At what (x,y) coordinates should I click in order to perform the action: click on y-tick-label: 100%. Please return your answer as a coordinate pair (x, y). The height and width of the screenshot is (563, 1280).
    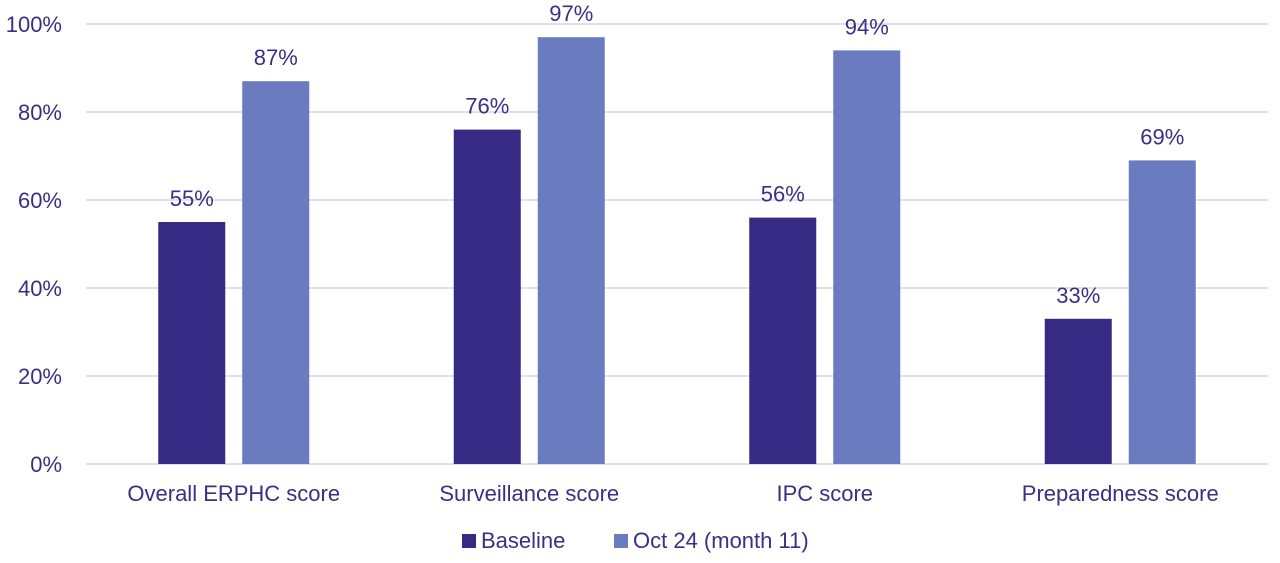
    Looking at the image, I should click on (34, 24).